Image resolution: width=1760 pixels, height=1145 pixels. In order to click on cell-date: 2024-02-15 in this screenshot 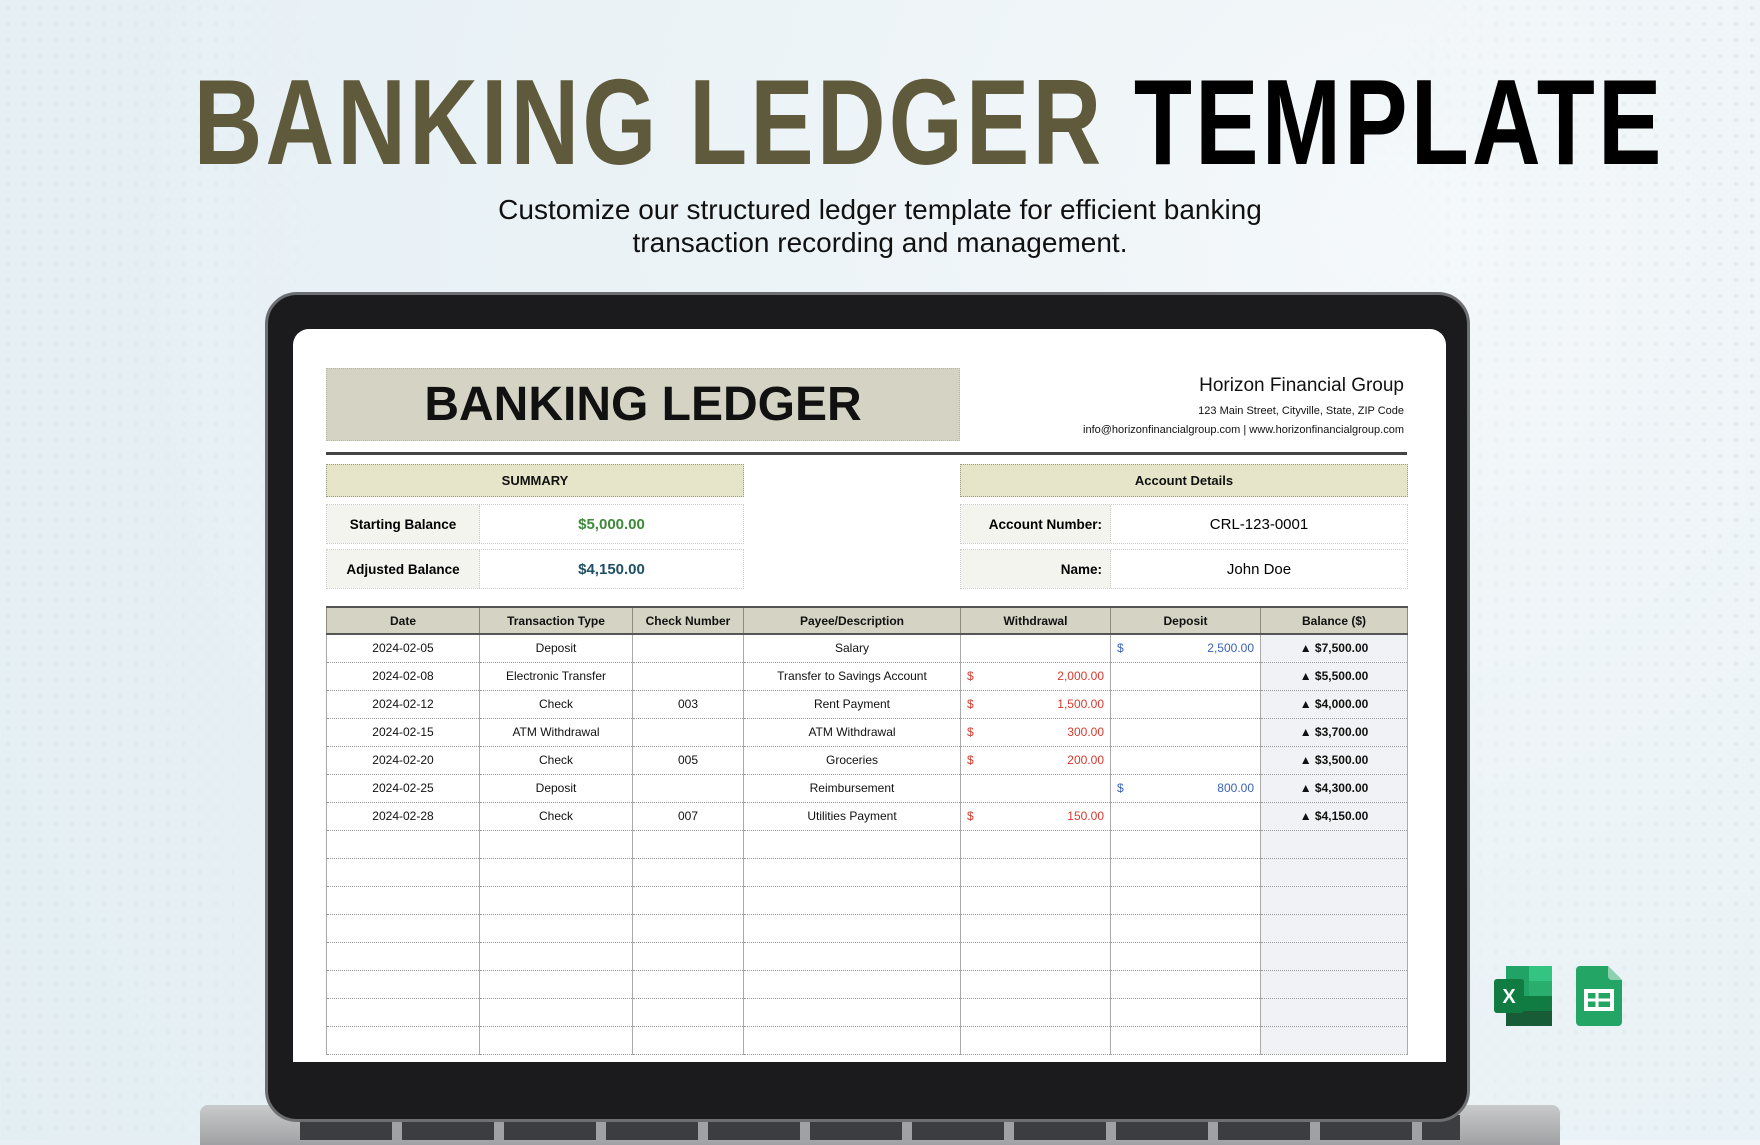, I will do `click(403, 732)`.